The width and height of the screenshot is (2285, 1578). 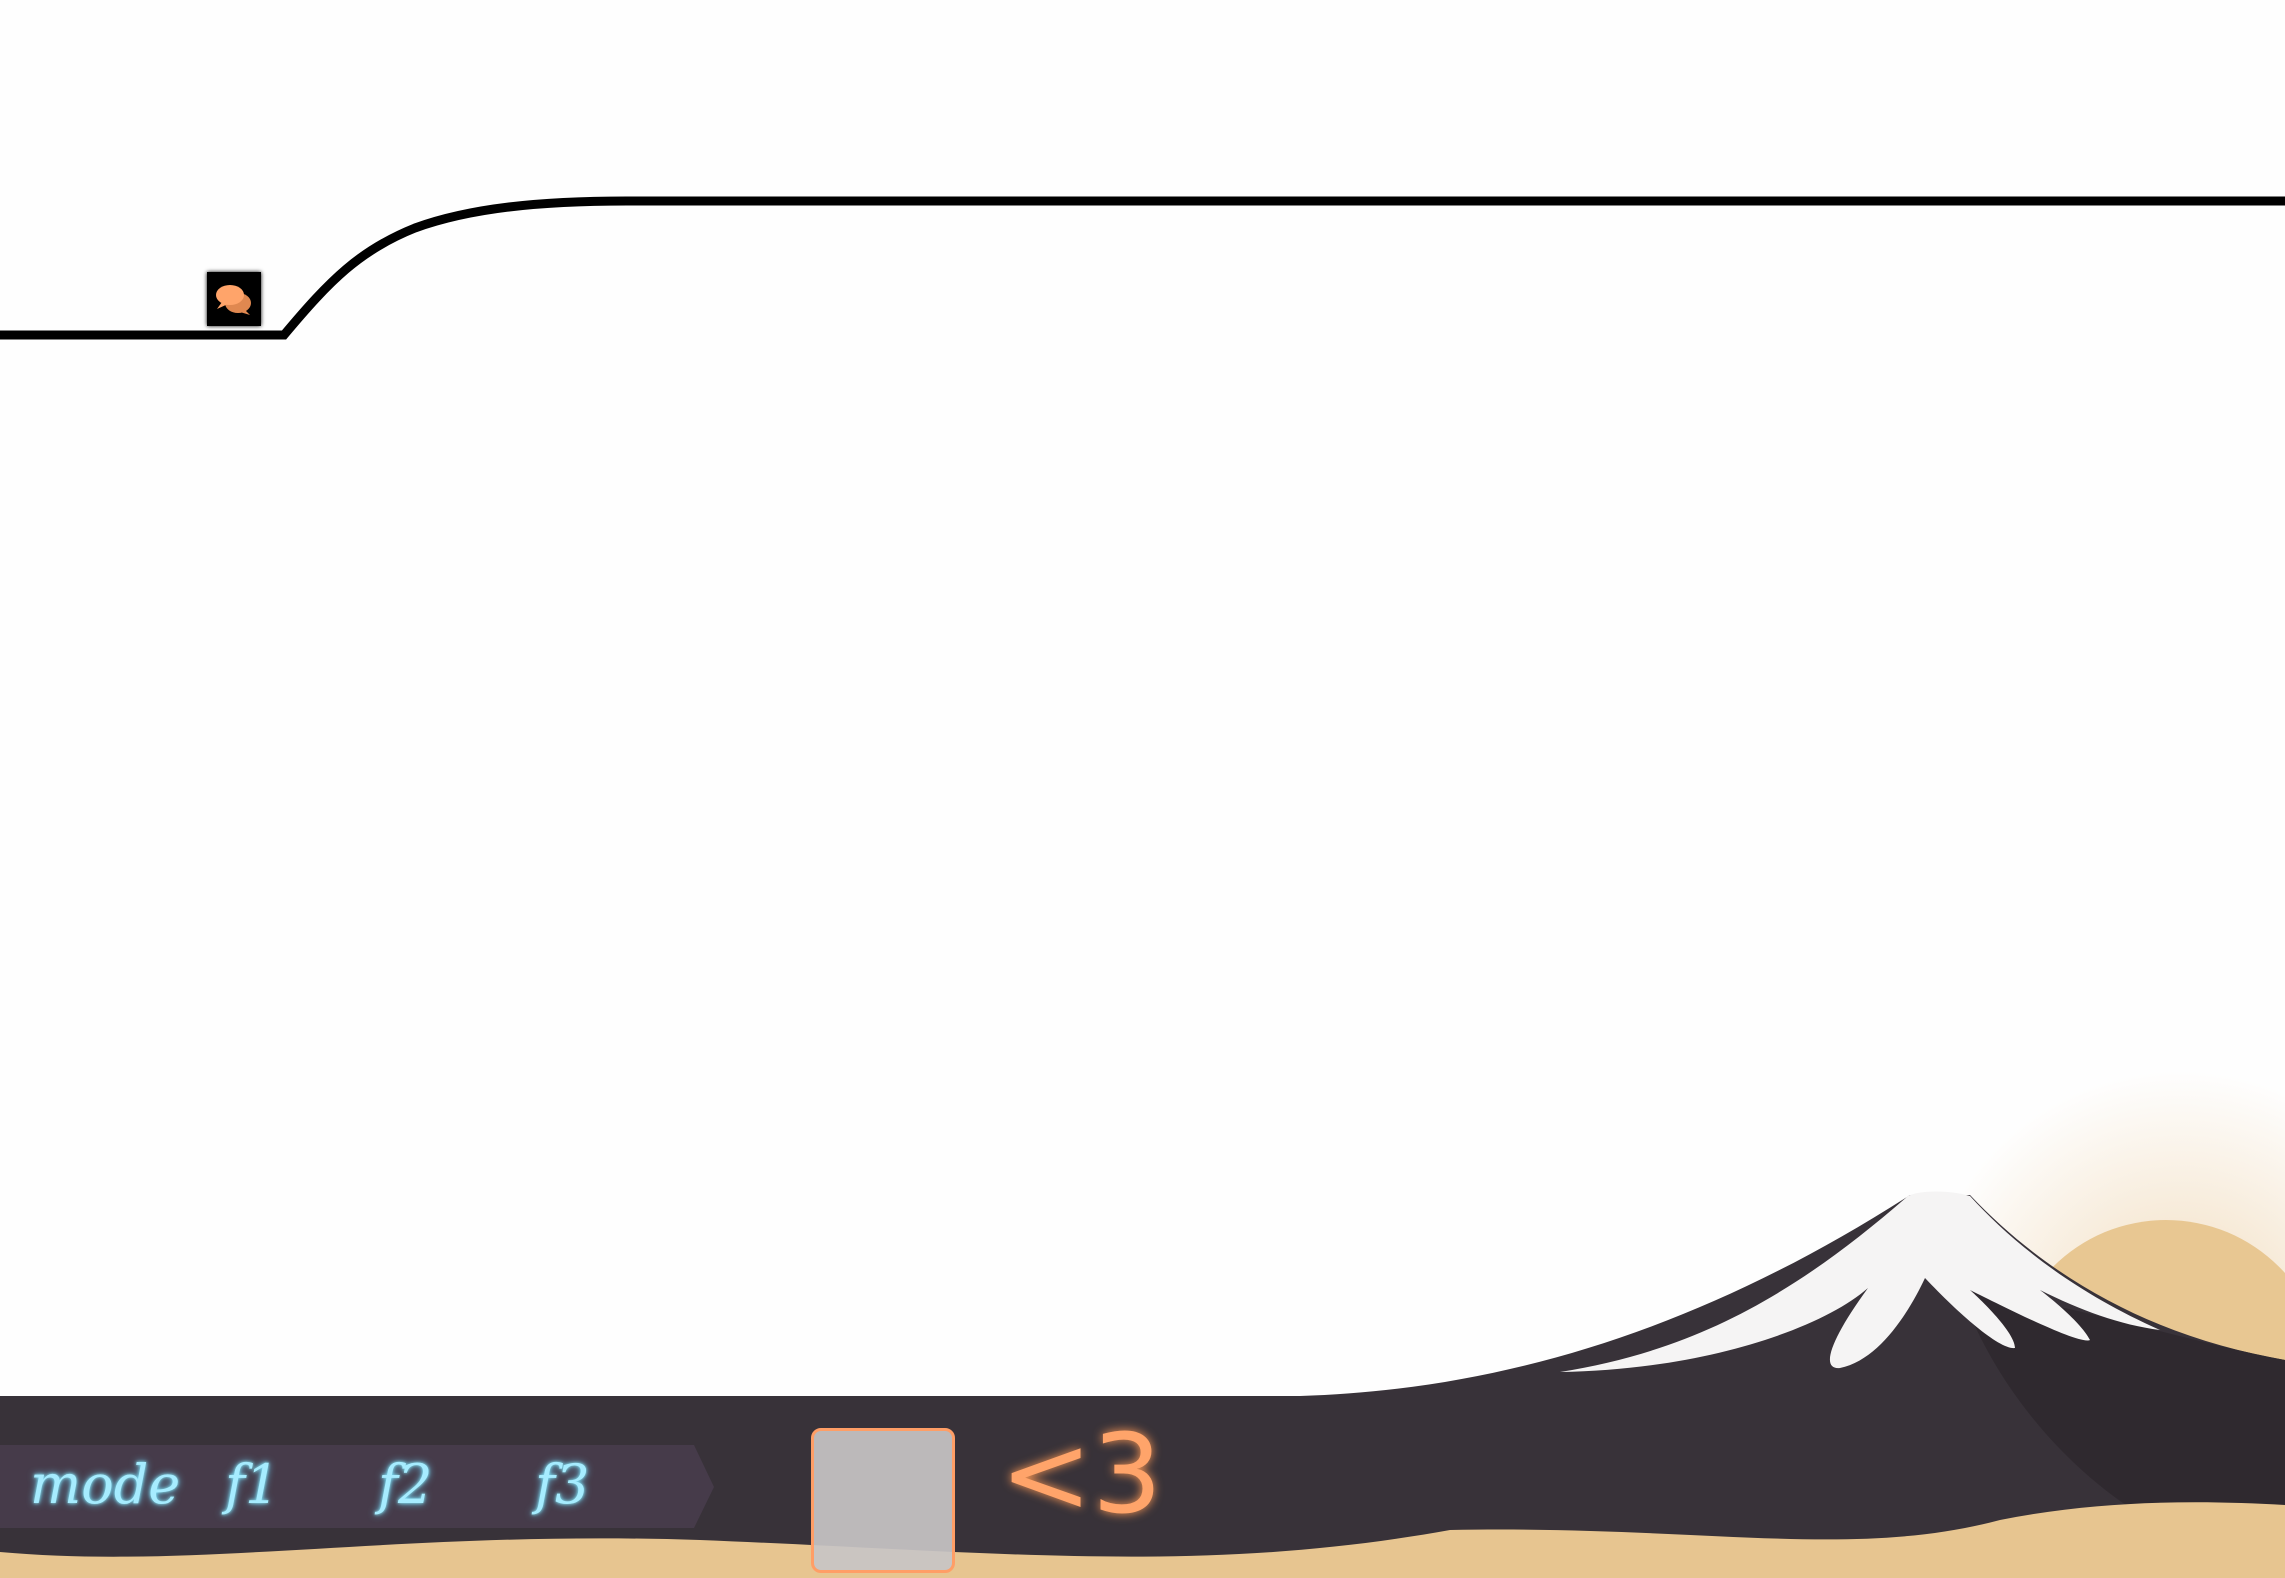 What do you see at coordinates (1142, 1540) in the screenshot?
I see `sand-dunes` at bounding box center [1142, 1540].